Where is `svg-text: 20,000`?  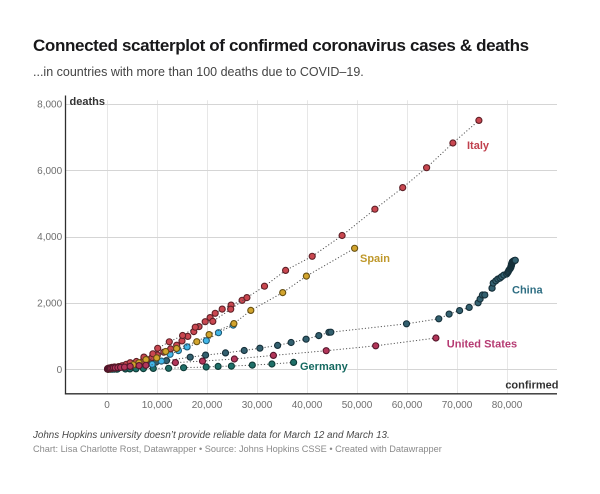
svg-text: 20,000 is located at coordinates (207, 405).